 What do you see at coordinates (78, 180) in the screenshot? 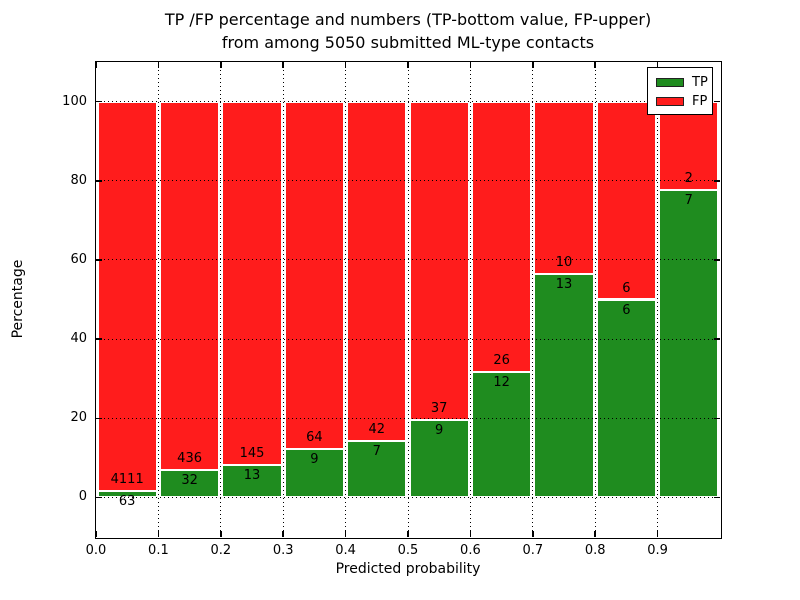
I see `y-tick-label: 80` at bounding box center [78, 180].